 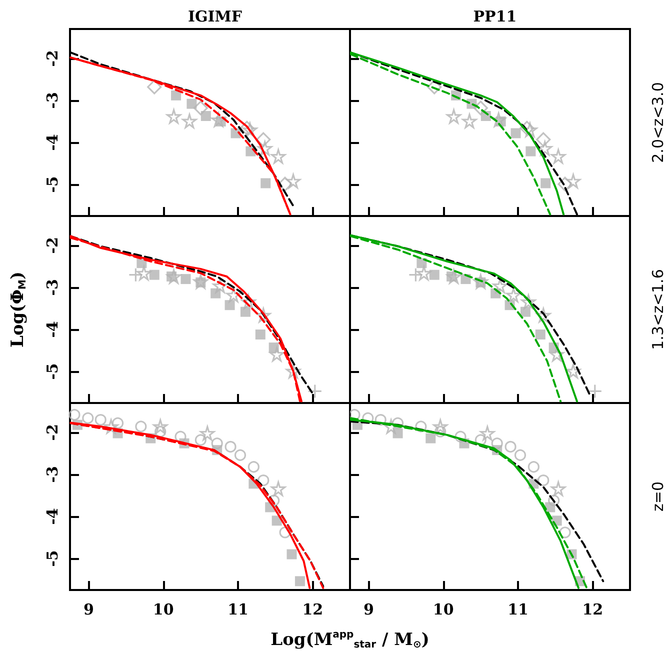 I want to click on chart-title: PP11, so click(x=495, y=17).